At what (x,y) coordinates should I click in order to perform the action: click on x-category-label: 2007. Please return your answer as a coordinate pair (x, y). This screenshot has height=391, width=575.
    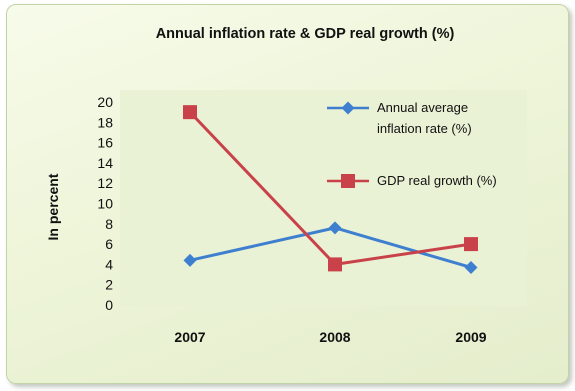
    Looking at the image, I should click on (189, 337).